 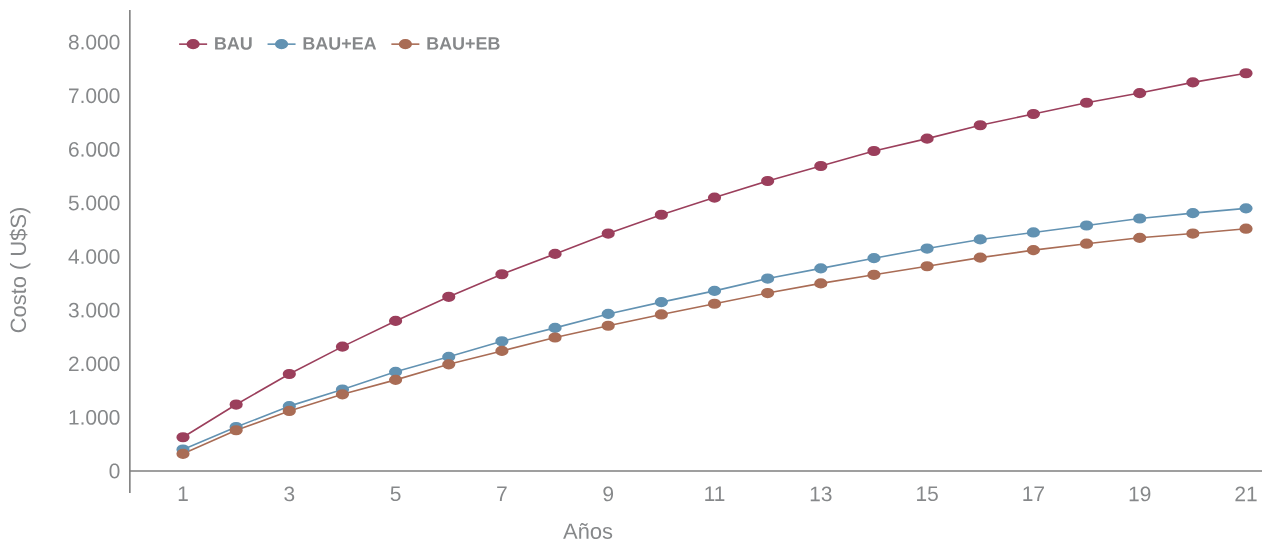 I want to click on x-tick-label: 21, so click(x=1246, y=494).